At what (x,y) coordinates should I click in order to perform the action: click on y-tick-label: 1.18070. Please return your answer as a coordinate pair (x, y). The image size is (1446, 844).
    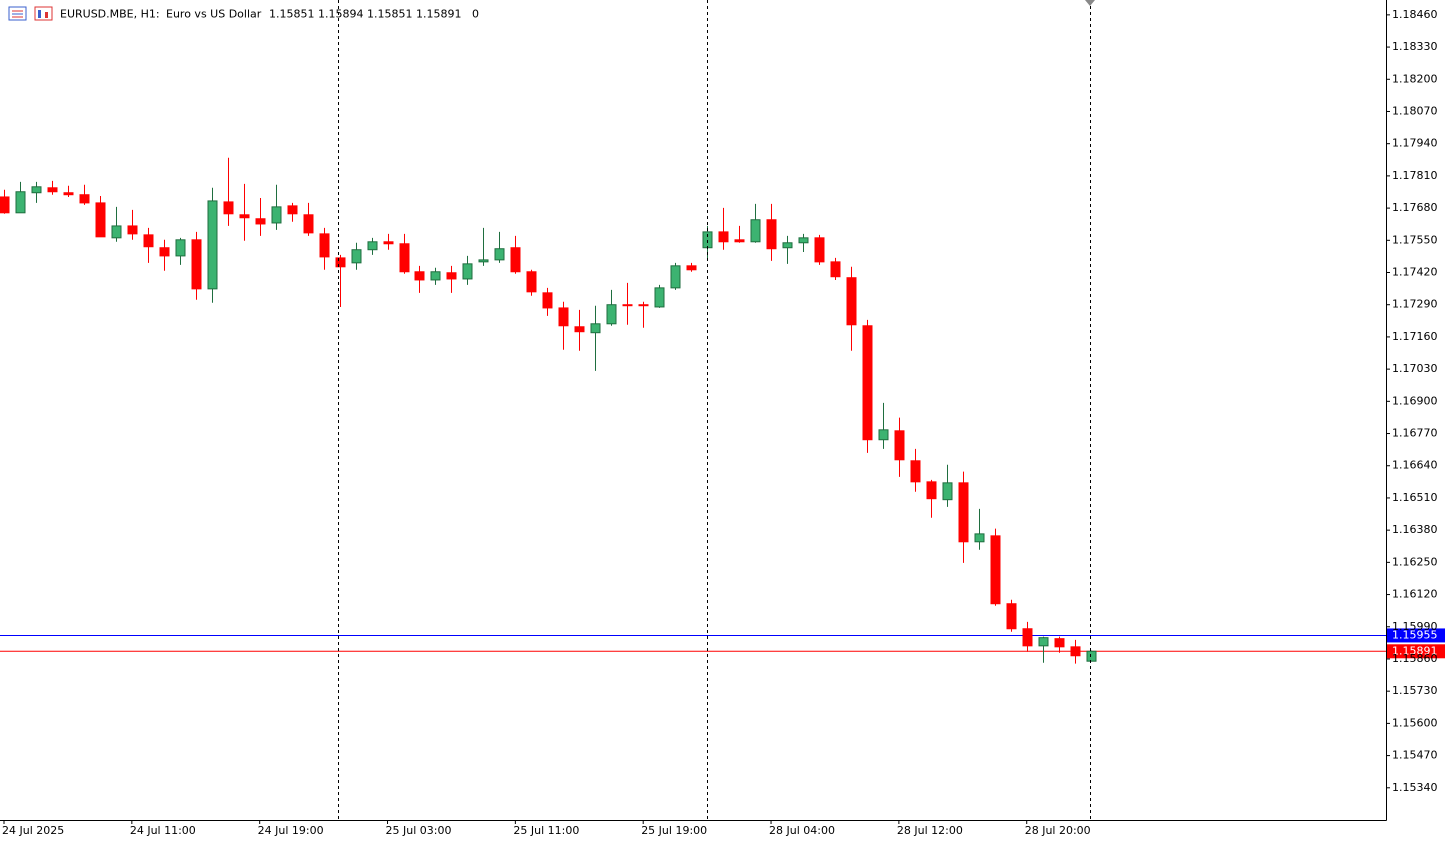
    Looking at the image, I should click on (1415, 110).